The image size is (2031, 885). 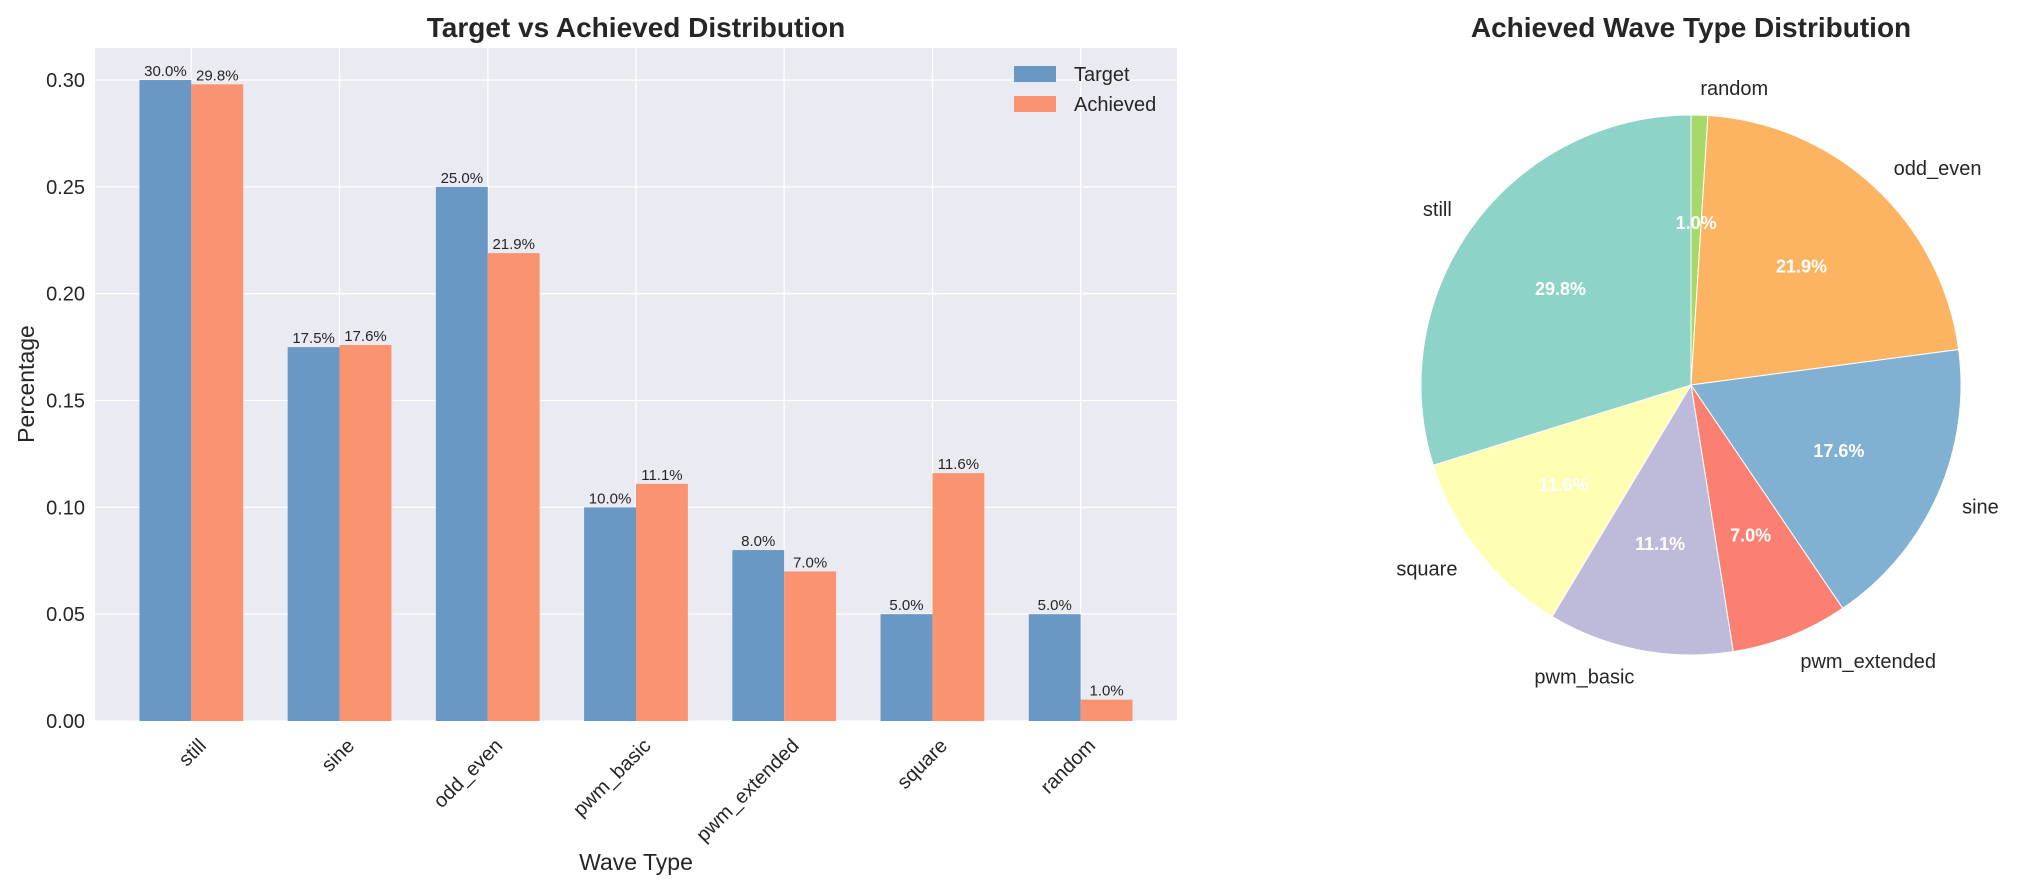 What do you see at coordinates (26, 384) in the screenshot?
I see `bar-y-axis-label: Percentage` at bounding box center [26, 384].